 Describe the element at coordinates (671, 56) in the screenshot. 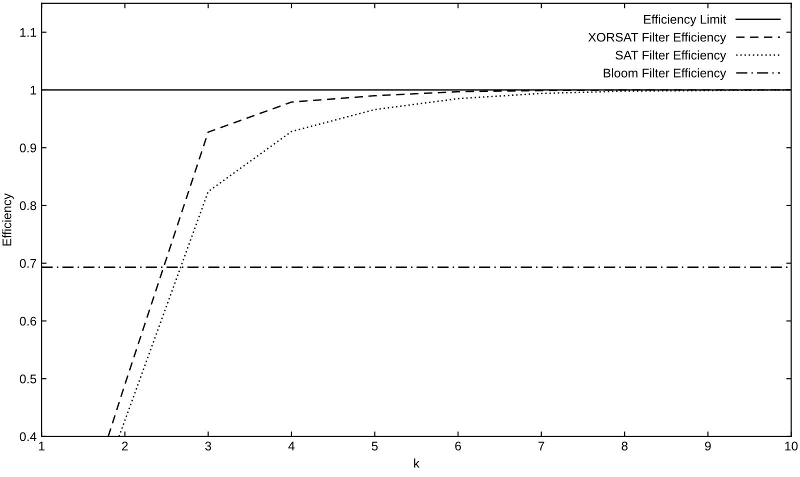

I see `legend-label: SAT Filter Efficiency` at that location.